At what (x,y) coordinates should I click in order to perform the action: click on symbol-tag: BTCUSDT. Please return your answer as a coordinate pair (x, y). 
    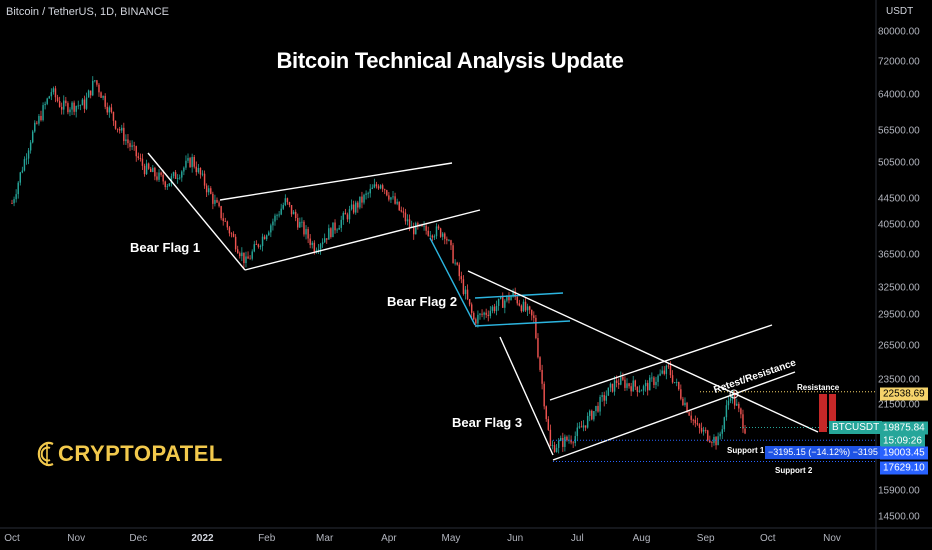
    Looking at the image, I should click on (856, 427).